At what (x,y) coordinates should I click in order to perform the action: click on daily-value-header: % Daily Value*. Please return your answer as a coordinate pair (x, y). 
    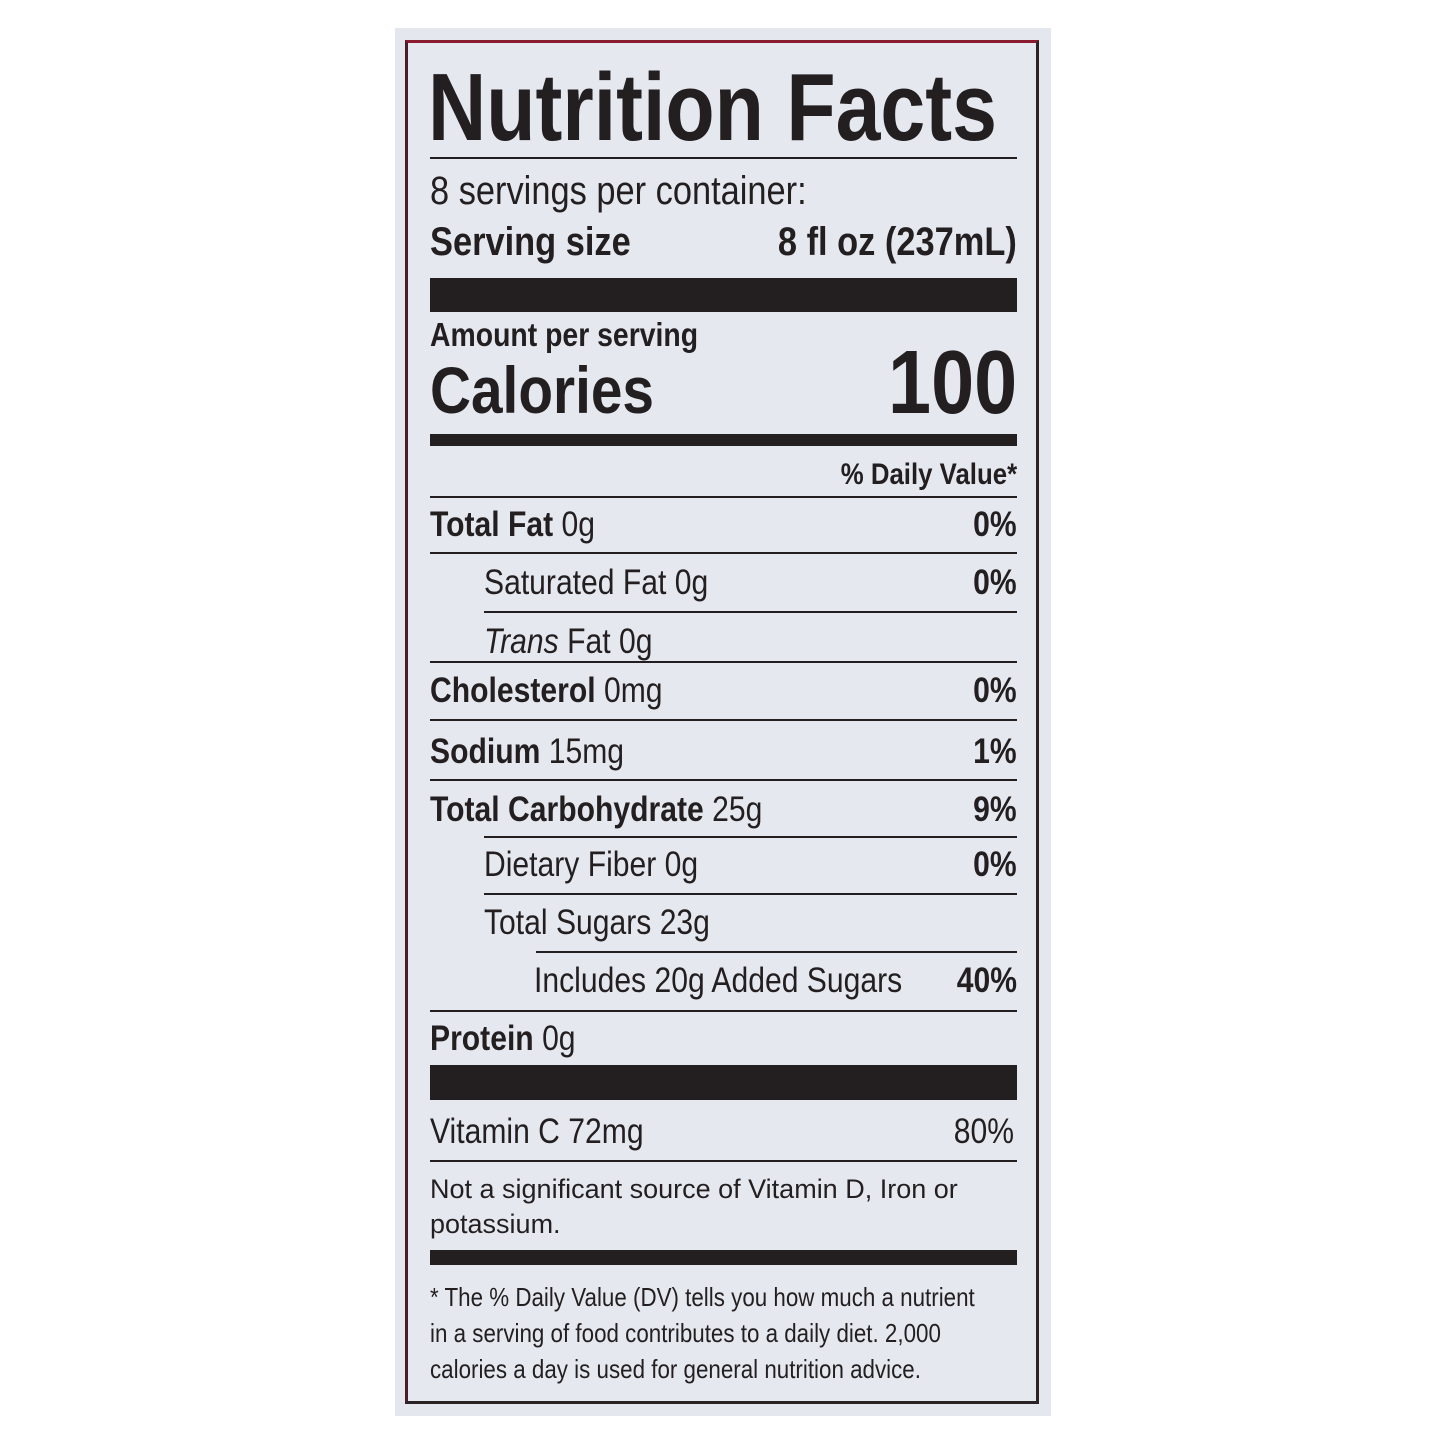
    Looking at the image, I should click on (914, 475).